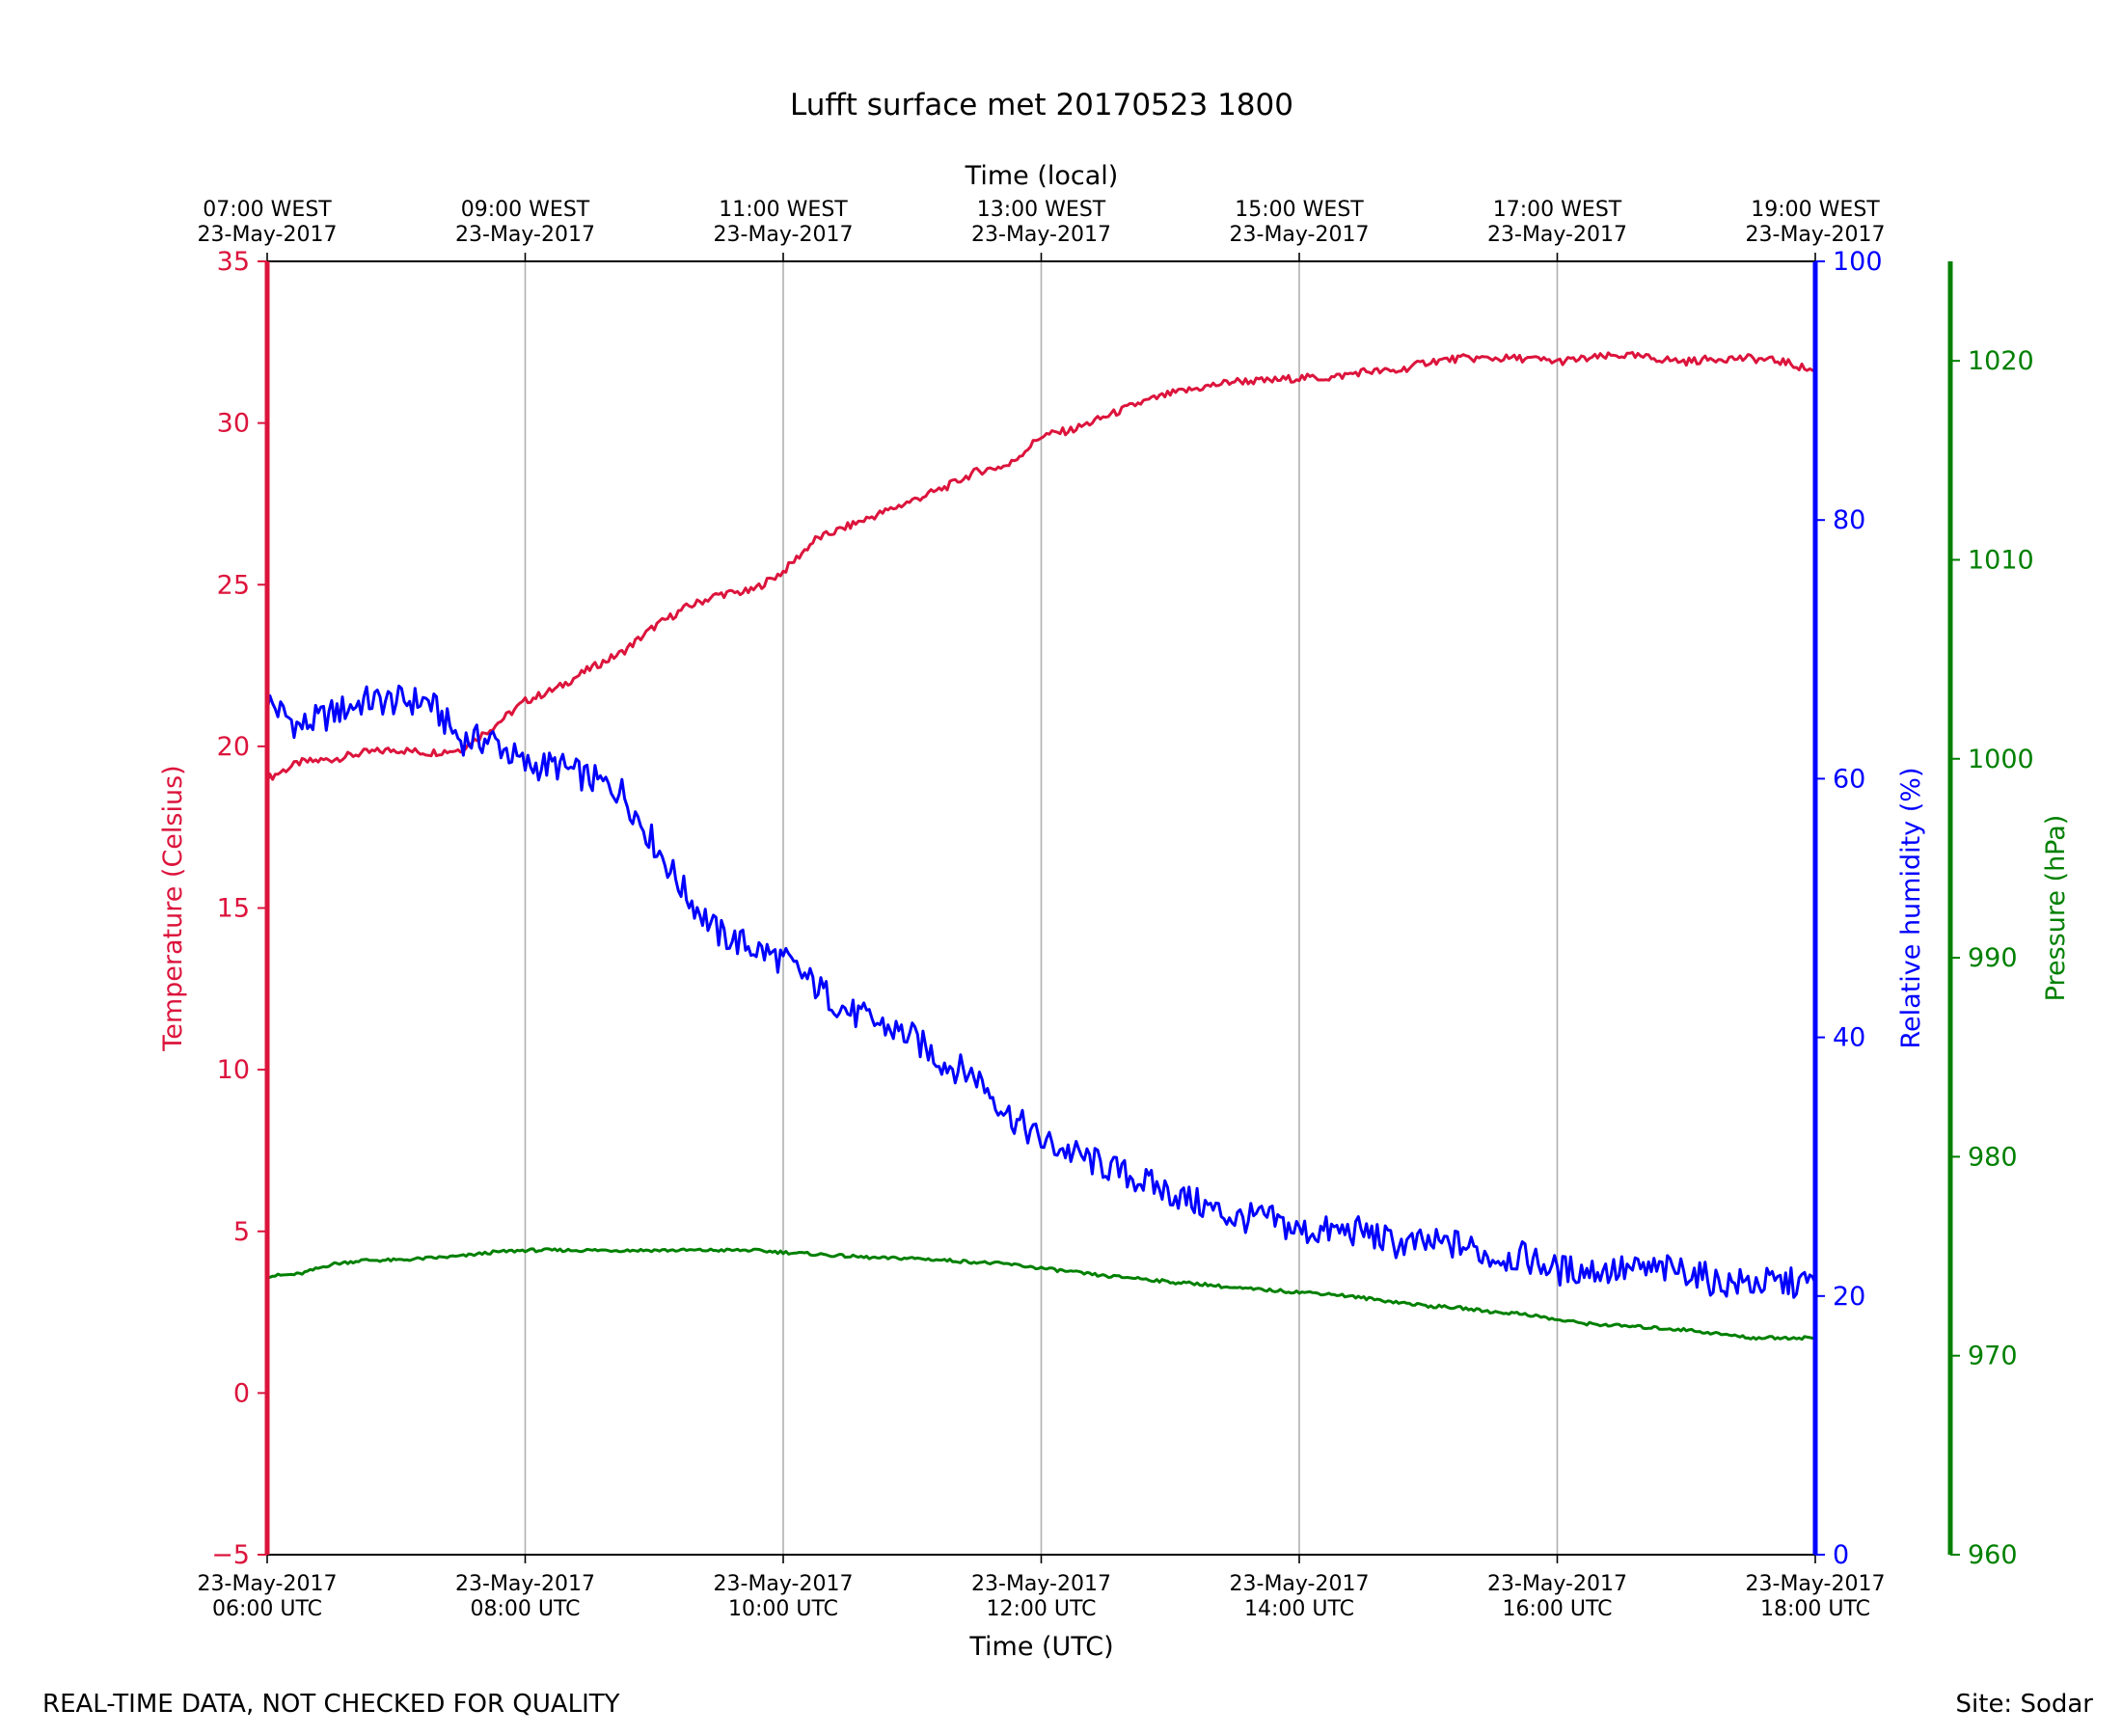 This screenshot has width=2122, height=1736. What do you see at coordinates (526, 210) in the screenshot?
I see `top-tick-label: 09:00 WEST` at bounding box center [526, 210].